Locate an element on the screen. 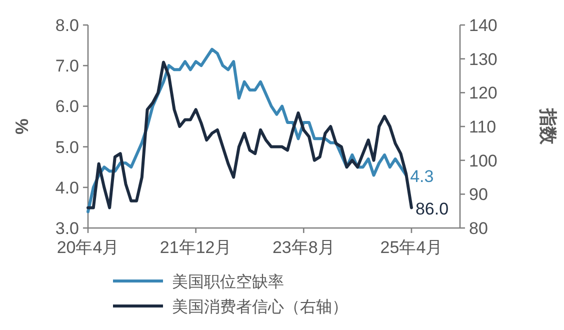  legend-label: 美国职位空缺率 is located at coordinates (228, 282).